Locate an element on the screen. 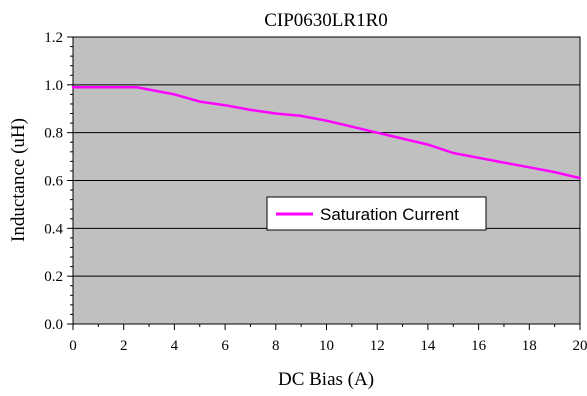 The height and width of the screenshot is (396, 587). y-tick-label: 1.0 is located at coordinates (53, 86).